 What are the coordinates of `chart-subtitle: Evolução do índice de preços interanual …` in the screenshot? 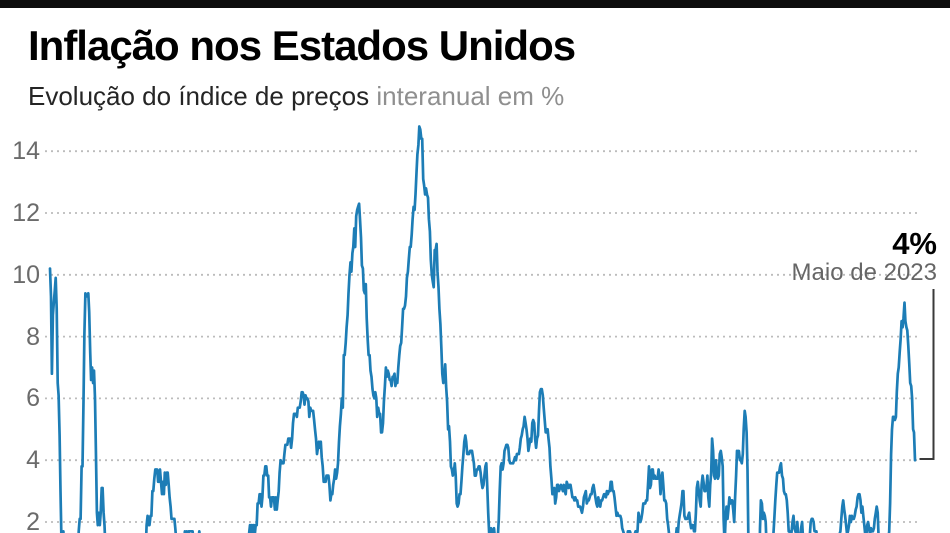 It's located at (296, 96).